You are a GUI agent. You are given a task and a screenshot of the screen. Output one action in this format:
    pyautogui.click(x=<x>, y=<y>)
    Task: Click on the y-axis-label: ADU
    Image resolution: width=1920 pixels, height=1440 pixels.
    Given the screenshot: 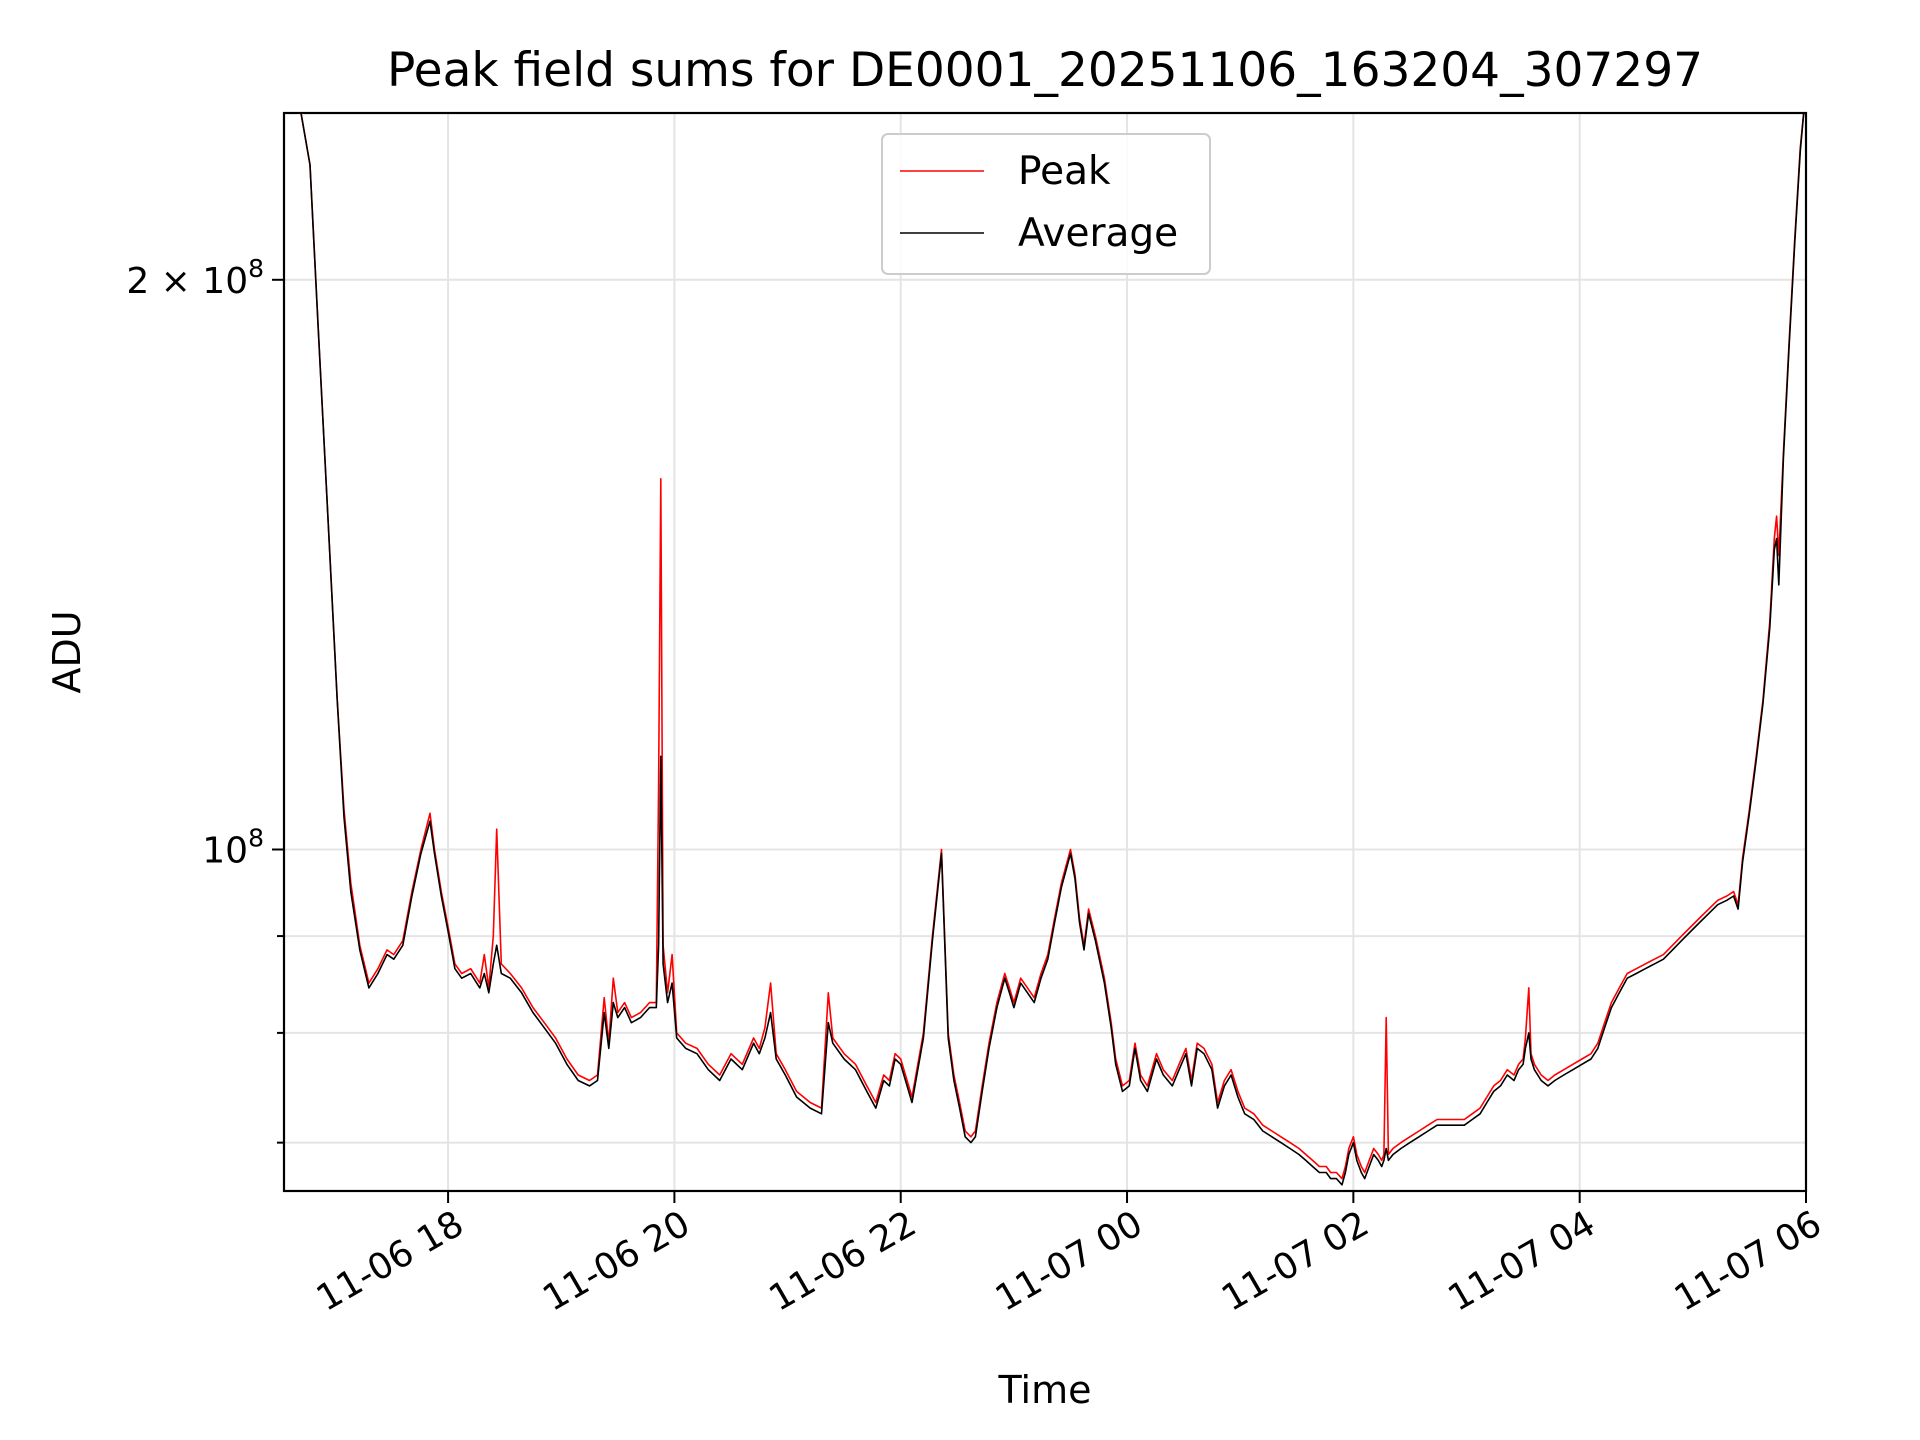 What is the action you would take?
    pyautogui.click(x=67, y=651)
    